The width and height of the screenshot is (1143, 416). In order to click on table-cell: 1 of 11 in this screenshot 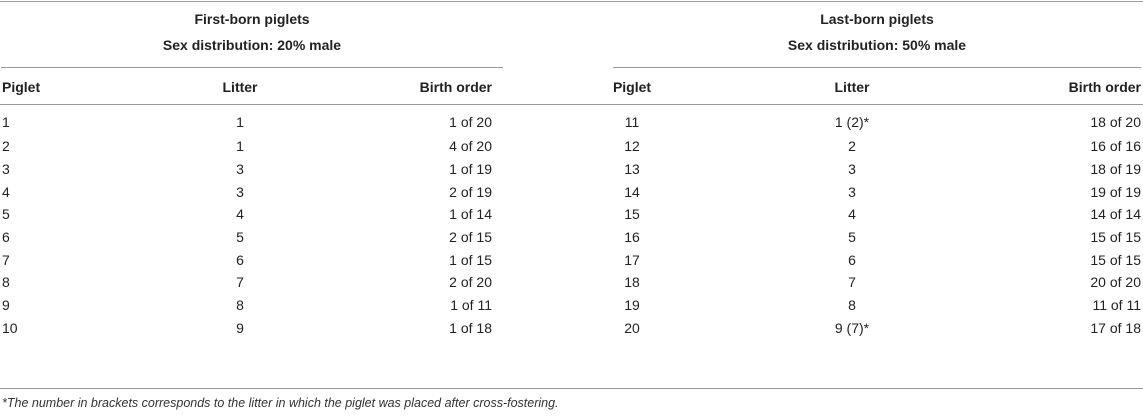, I will do `click(471, 305)`.